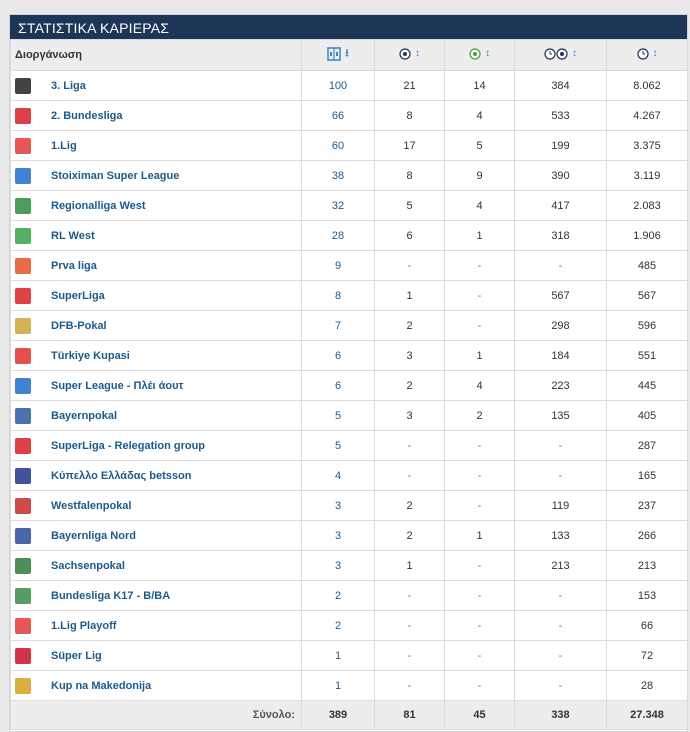  Describe the element at coordinates (409, 295) in the screenshot. I see `goals-cell: 1` at that location.